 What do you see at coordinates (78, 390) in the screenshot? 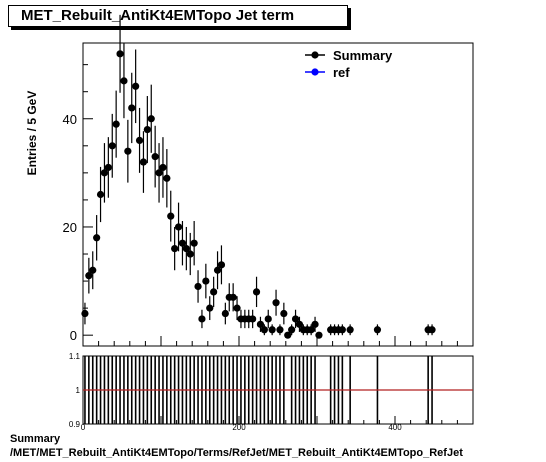
I see `ratio-y-tick-label: 1` at bounding box center [78, 390].